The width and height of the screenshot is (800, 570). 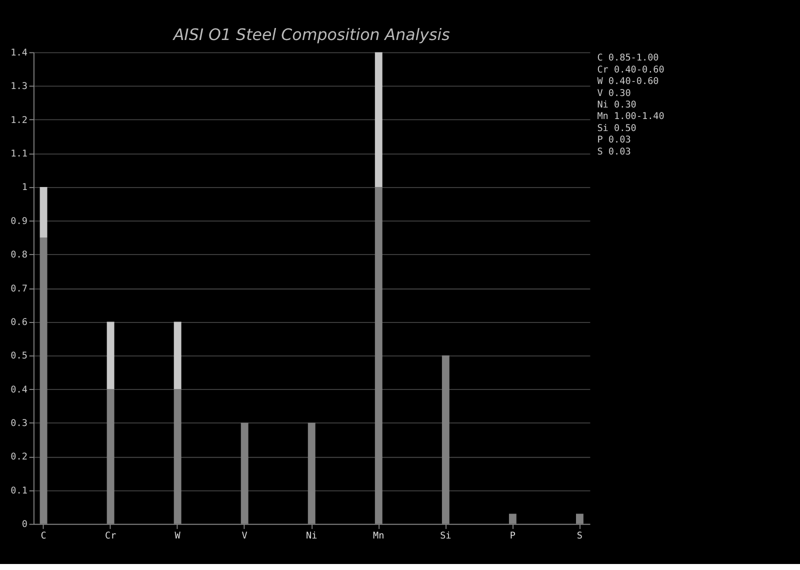 What do you see at coordinates (19, 322) in the screenshot?
I see `y-tick-label: 0.6` at bounding box center [19, 322].